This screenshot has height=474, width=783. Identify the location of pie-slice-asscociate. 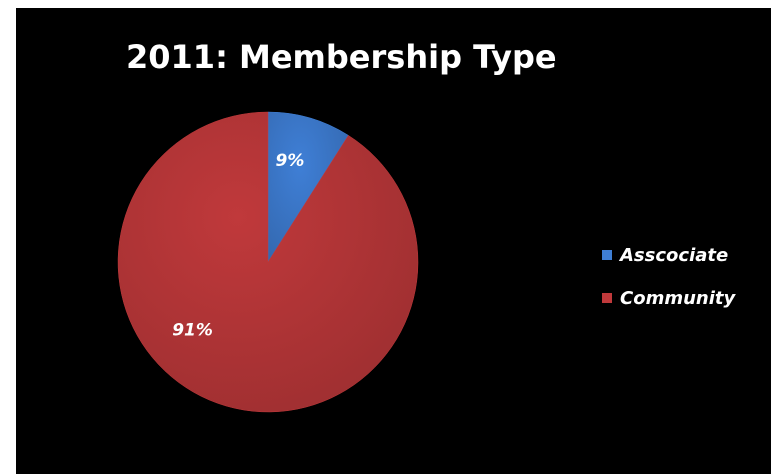
(308, 187).